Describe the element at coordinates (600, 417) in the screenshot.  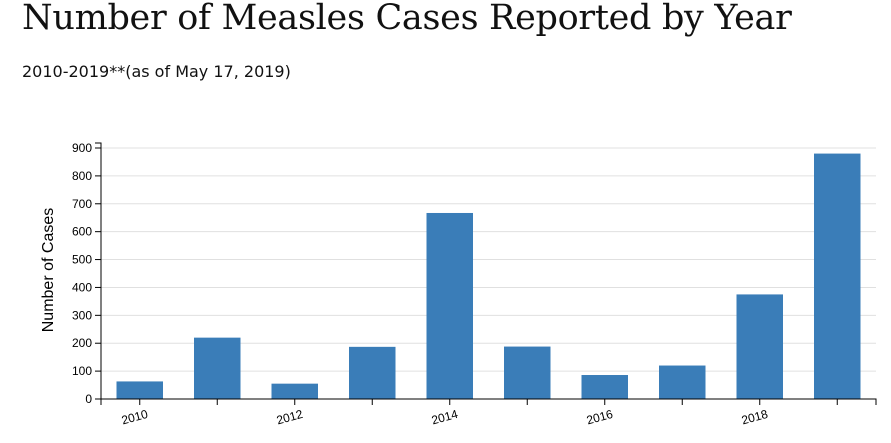
I see `x-tick-label: 2016` at that location.